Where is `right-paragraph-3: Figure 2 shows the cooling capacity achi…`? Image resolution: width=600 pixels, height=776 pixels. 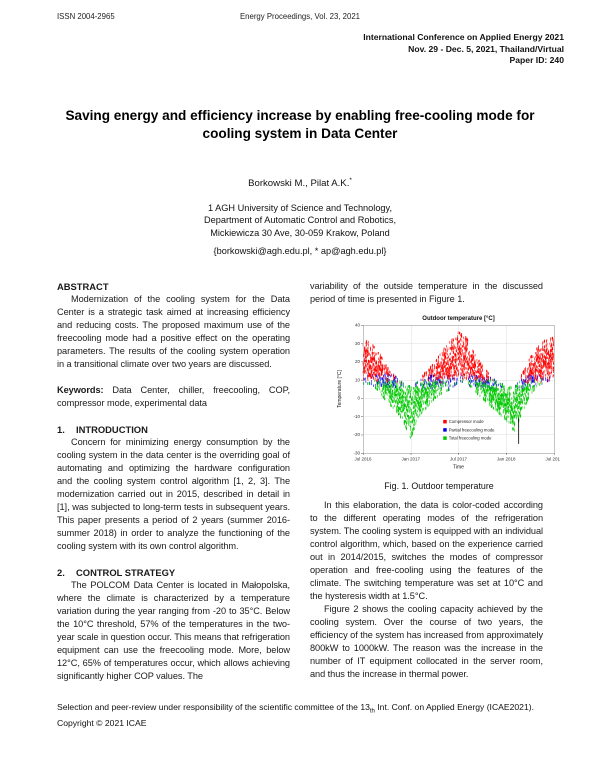
right-paragraph-3: Figure 2 shows the cooling capacity achi… is located at coordinates (426, 642).